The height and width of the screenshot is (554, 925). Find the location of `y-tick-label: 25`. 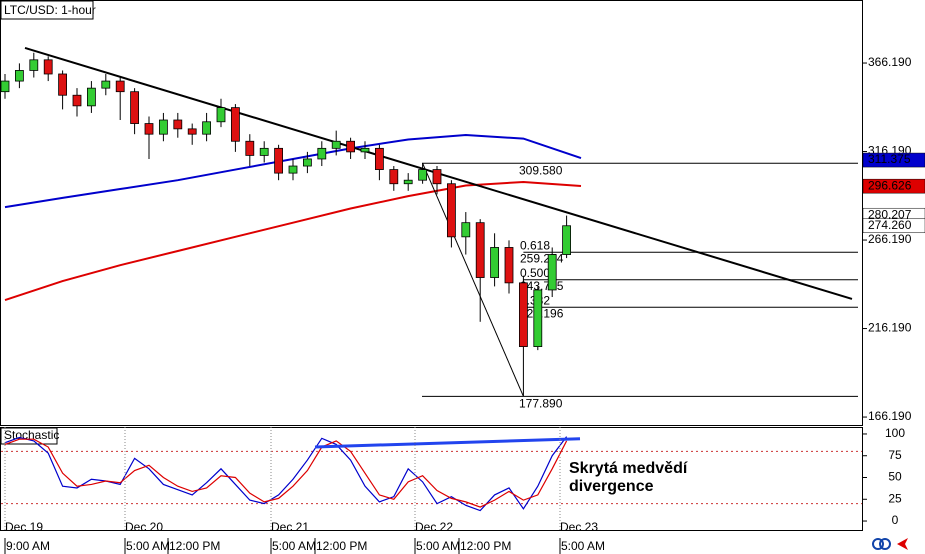

y-tick-label: 25 is located at coordinates (895, 498).